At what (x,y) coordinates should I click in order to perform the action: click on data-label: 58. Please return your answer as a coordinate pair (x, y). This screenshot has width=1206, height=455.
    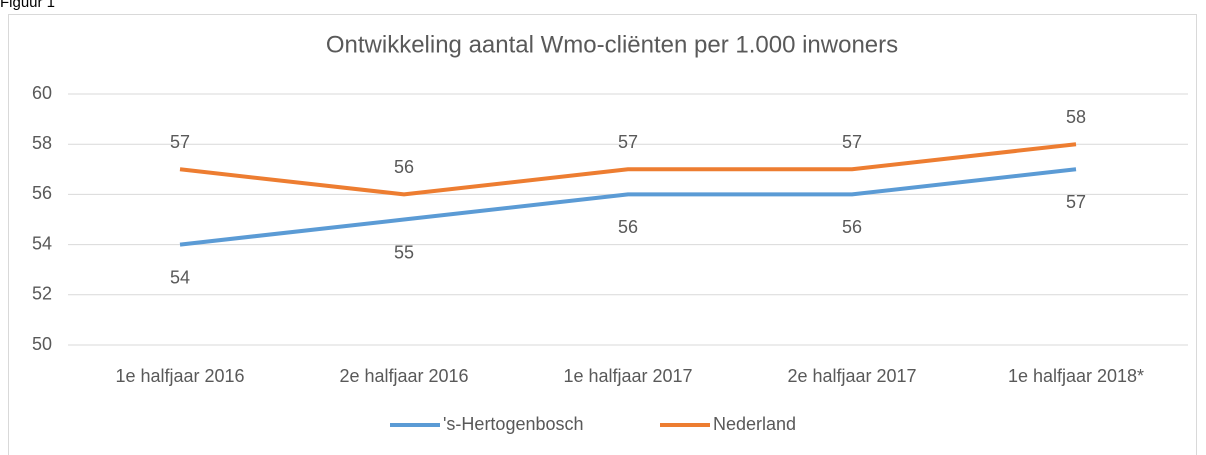
    Looking at the image, I should click on (1076, 117).